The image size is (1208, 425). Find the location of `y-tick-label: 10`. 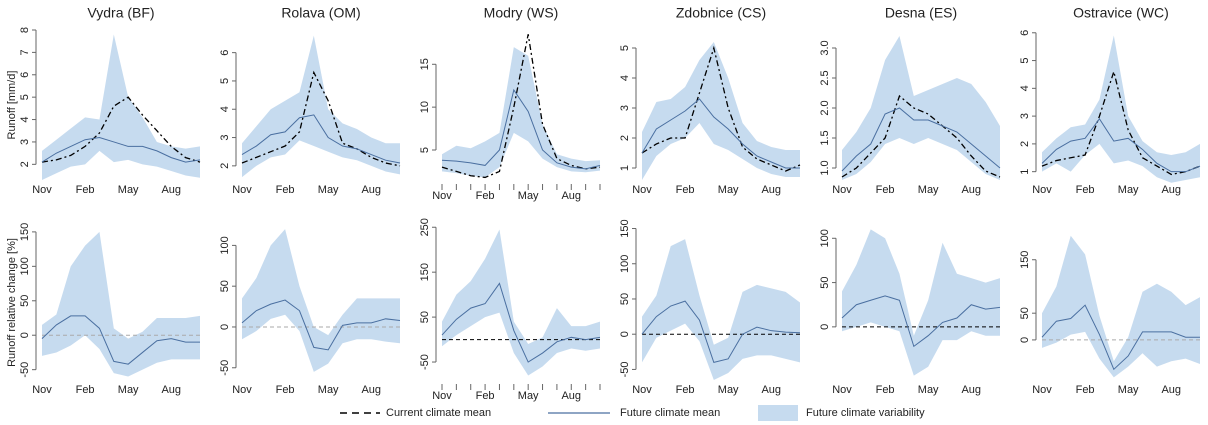

y-tick-label: 10 is located at coordinates (425, 107).